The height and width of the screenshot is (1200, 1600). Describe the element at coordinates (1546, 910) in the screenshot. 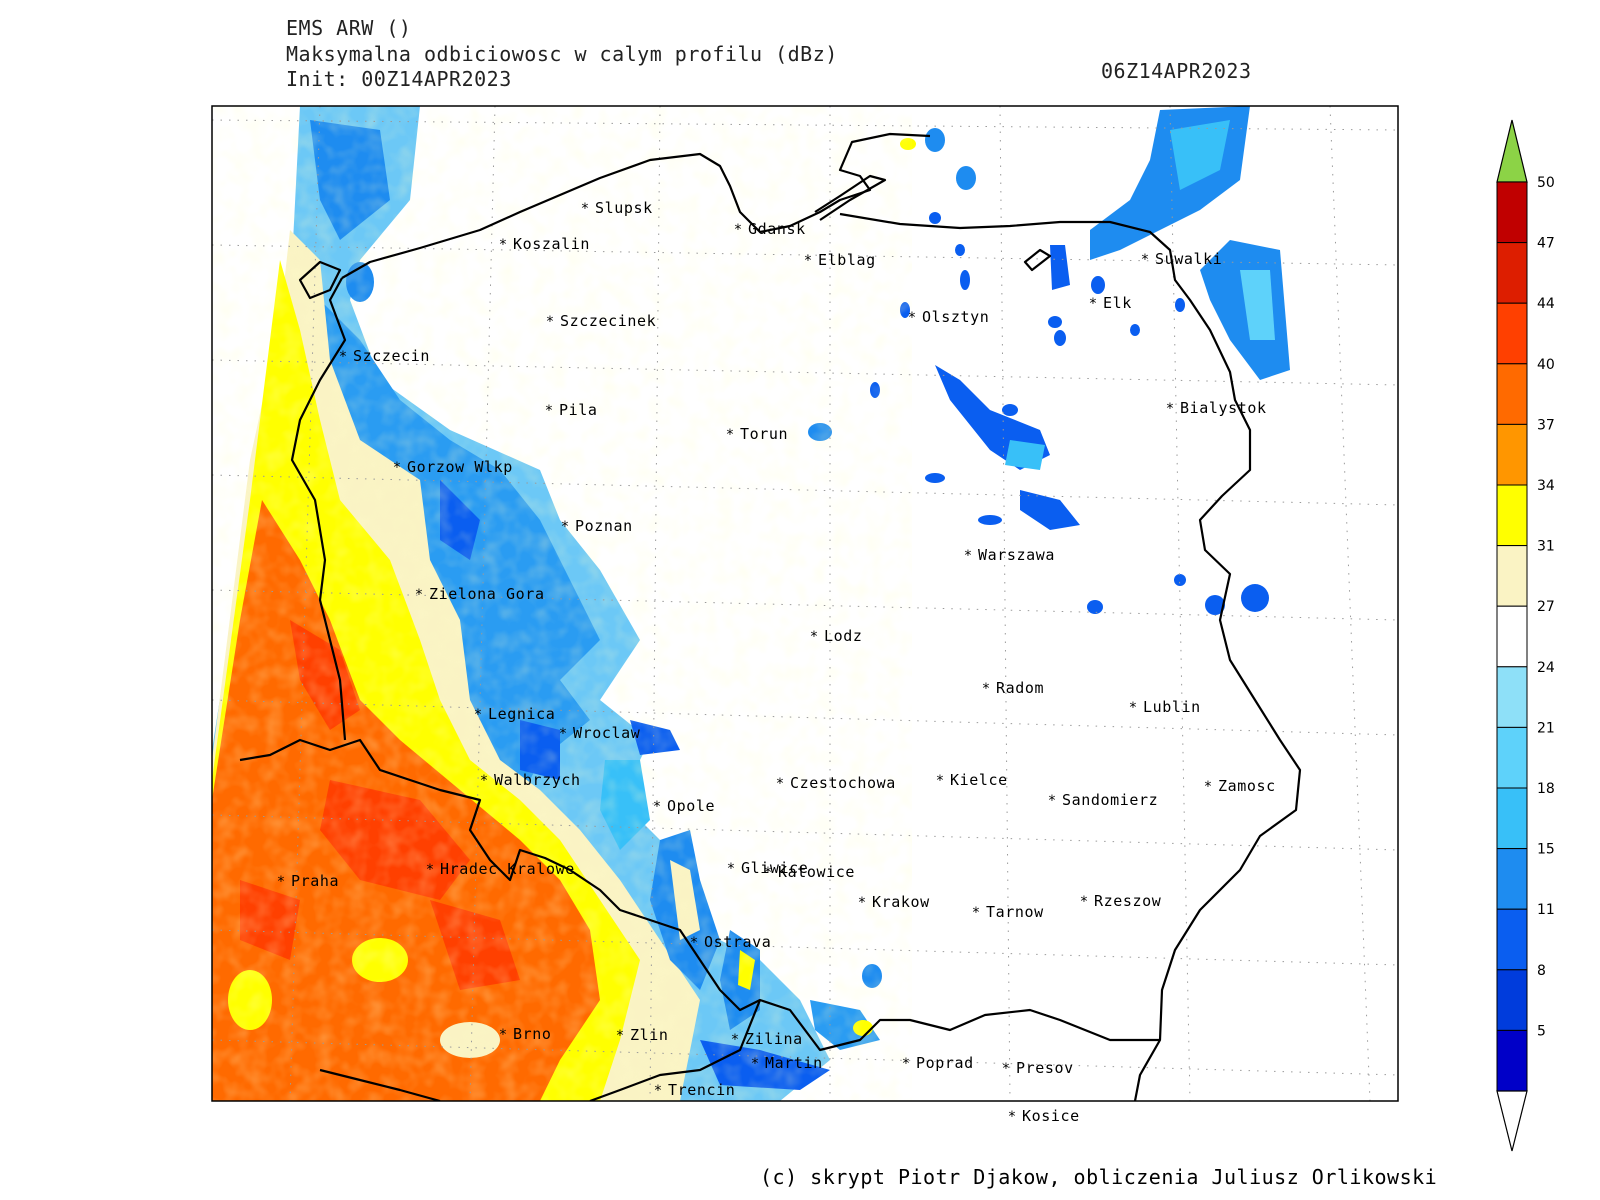

I see `colorbar-tick-label: 11` at that location.